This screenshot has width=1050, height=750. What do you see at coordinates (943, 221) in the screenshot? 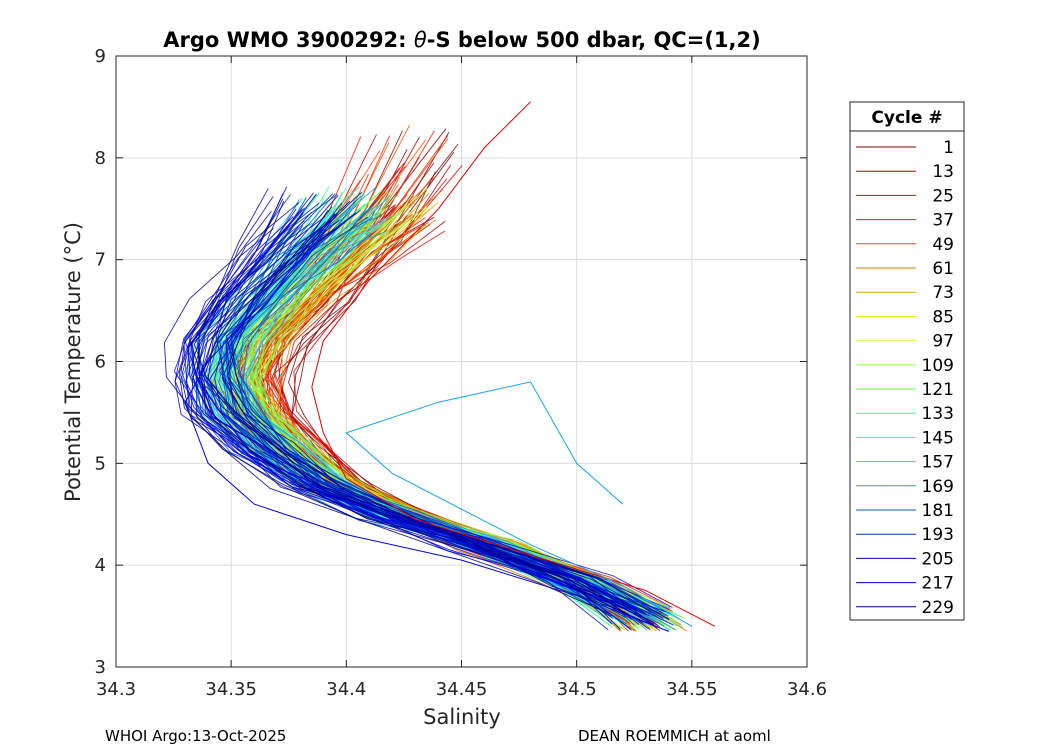
I see `legend-label: 37` at bounding box center [943, 221].